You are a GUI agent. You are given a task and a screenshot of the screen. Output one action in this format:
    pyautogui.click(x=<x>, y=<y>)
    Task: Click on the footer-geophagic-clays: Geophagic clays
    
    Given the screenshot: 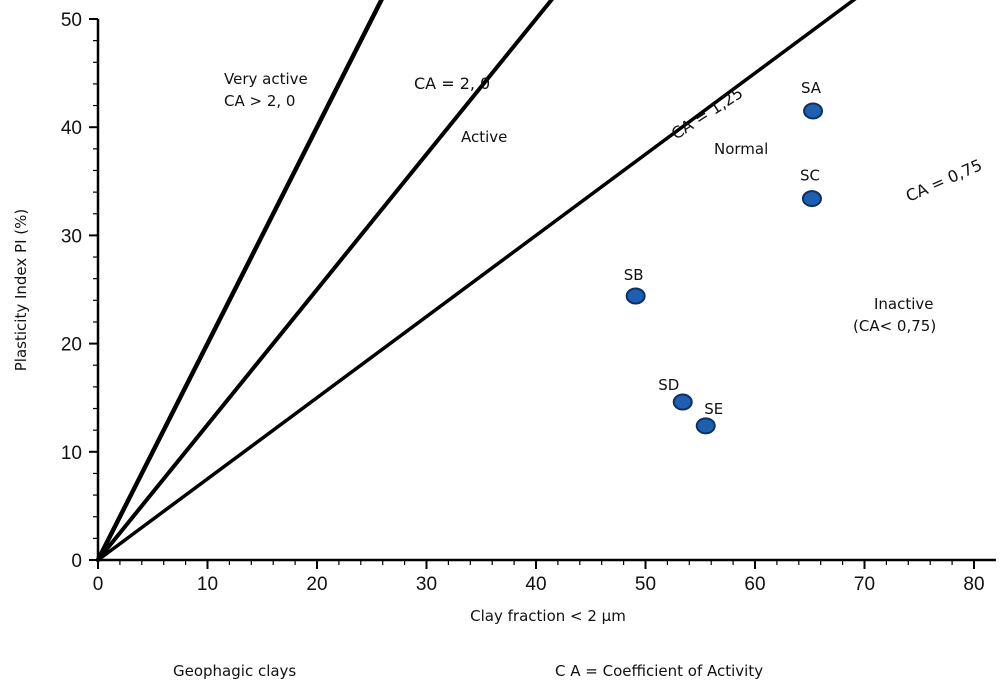 What is the action you would take?
    pyautogui.click(x=234, y=671)
    